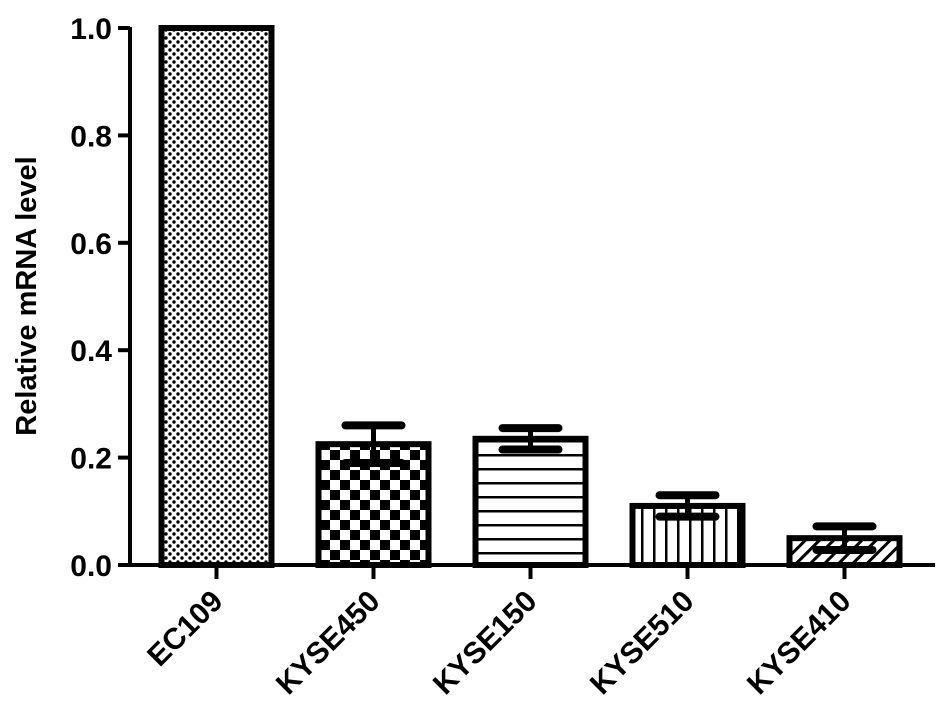 The image size is (945, 728). I want to click on y-tick-label: 1.0, so click(91, 29).